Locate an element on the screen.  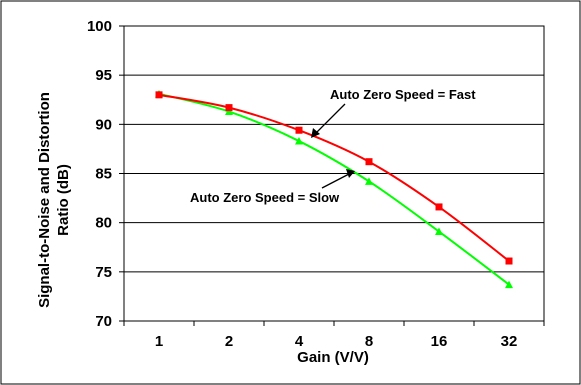
y-tick-label: 95 is located at coordinates (103, 75).